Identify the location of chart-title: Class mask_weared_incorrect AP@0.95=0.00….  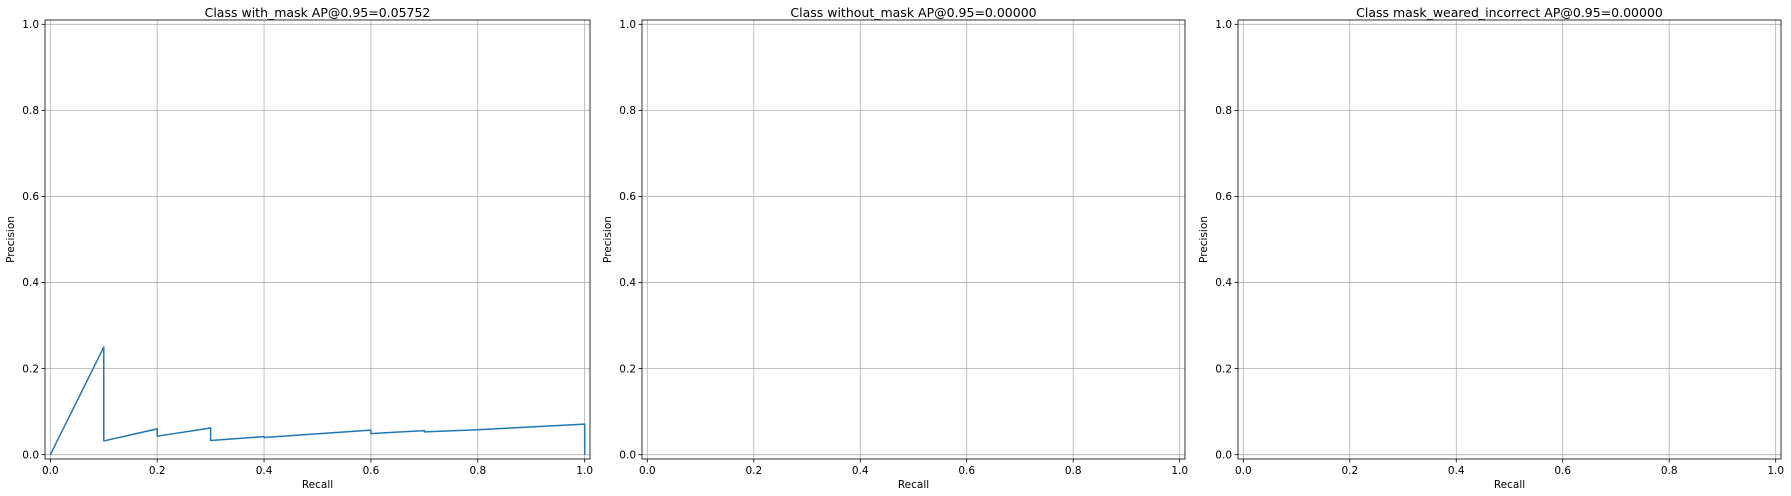
(1509, 12).